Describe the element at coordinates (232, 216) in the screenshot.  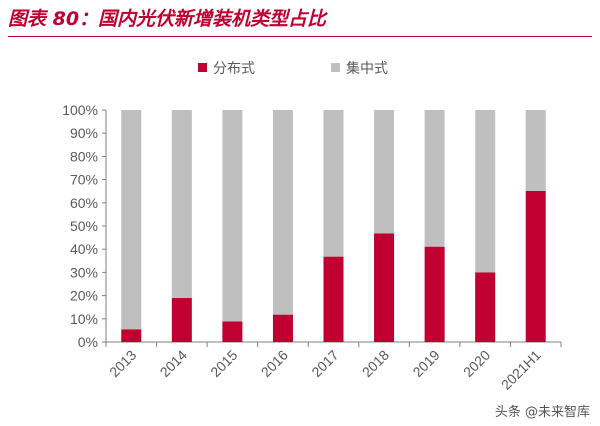
I see `bar-centralized-2015` at that location.